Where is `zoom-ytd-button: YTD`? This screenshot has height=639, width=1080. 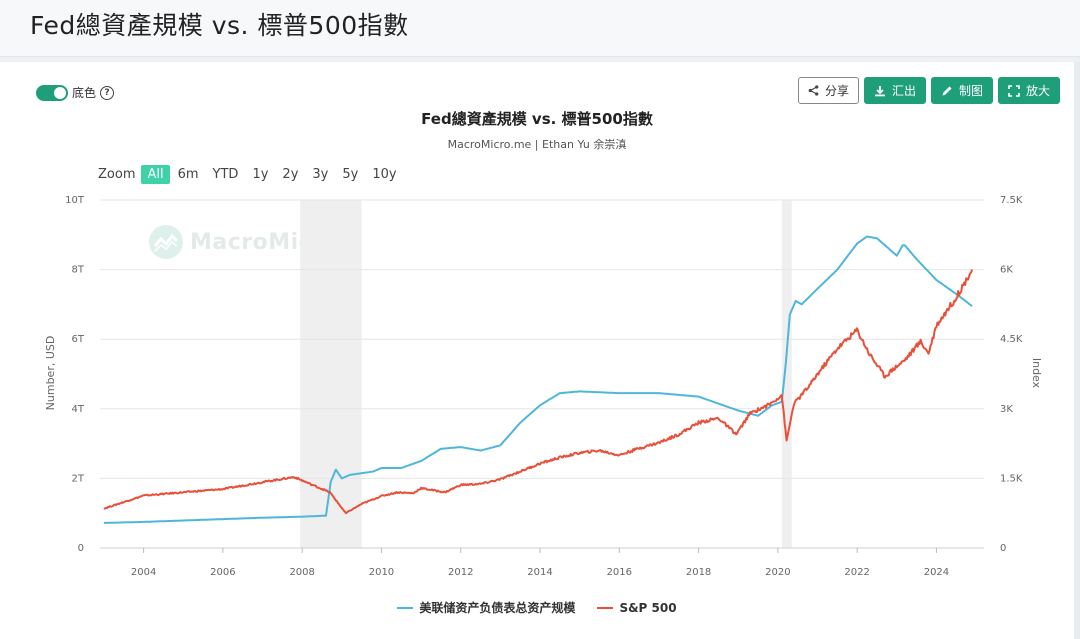
zoom-ytd-button: YTD is located at coordinates (225, 174).